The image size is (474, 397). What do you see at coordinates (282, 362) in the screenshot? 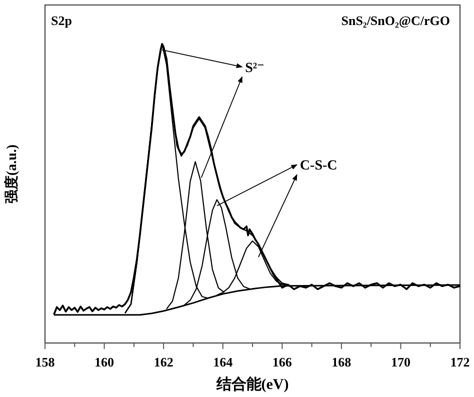
I see `x-tick-label: 166` at bounding box center [282, 362].